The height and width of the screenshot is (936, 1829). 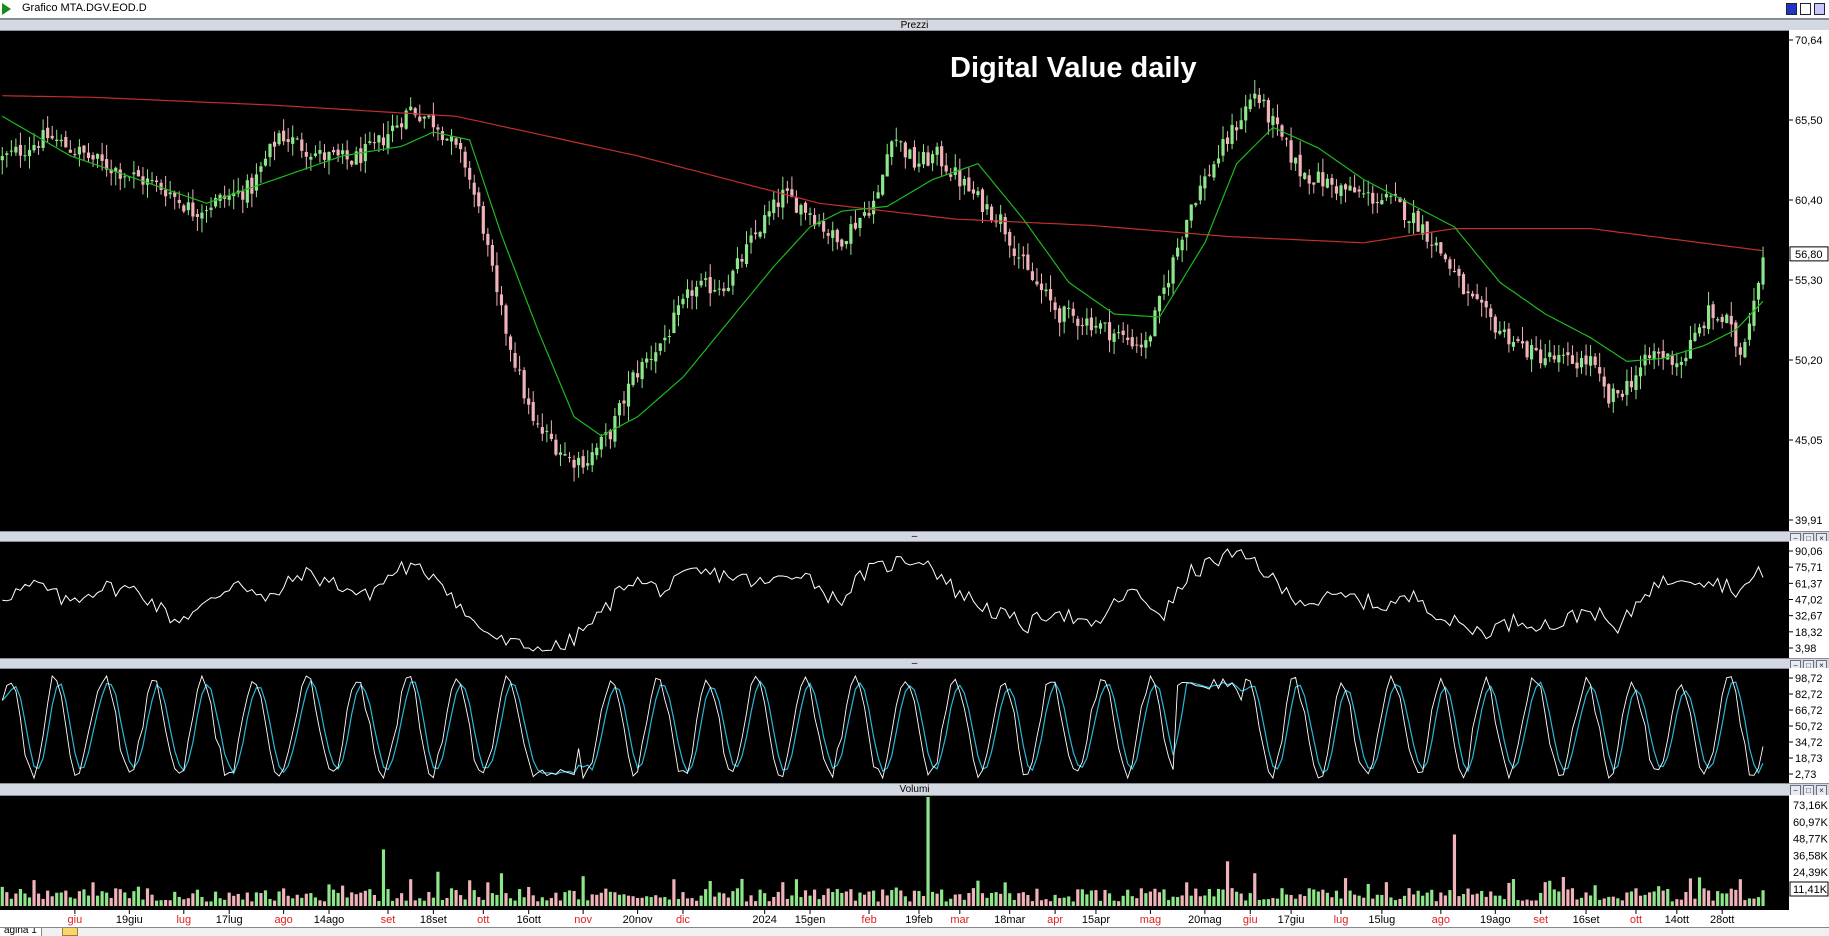 What do you see at coordinates (1809, 759) in the screenshot?
I see `oscillator-2-tick-label: 18,73` at bounding box center [1809, 759].